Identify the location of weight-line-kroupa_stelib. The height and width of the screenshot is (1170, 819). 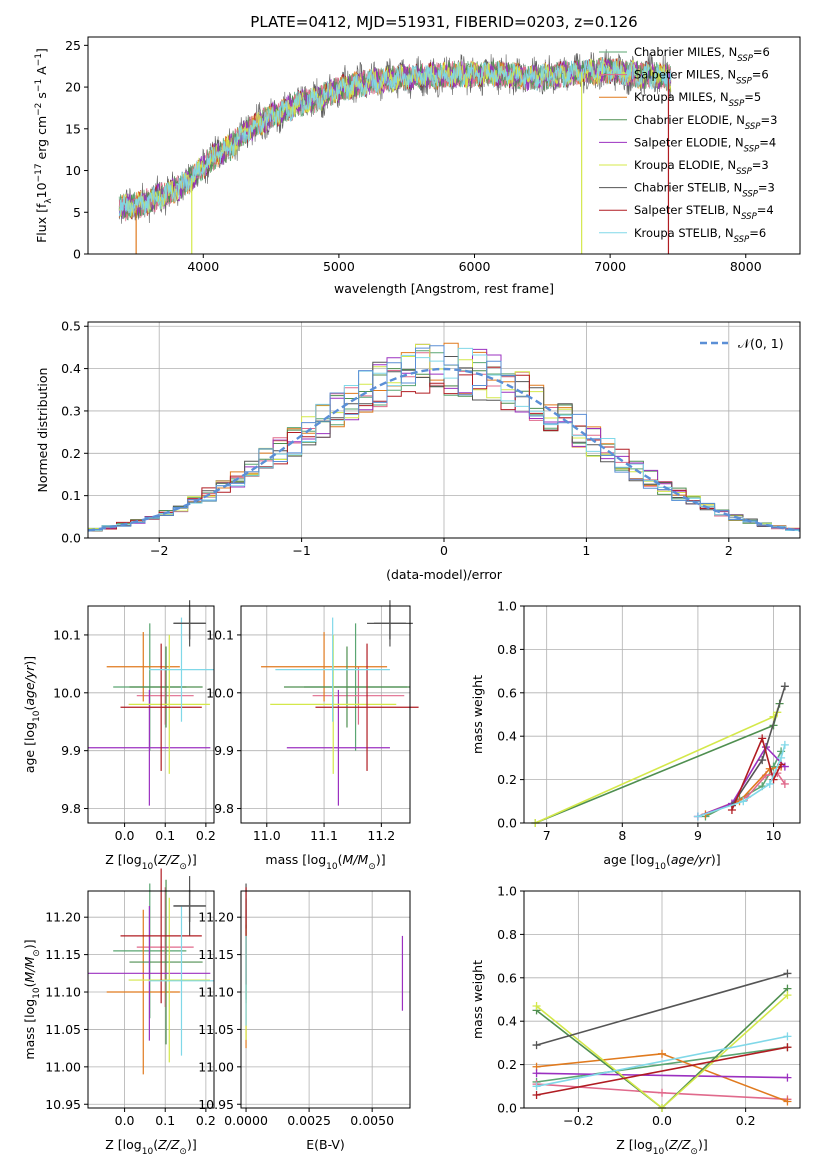
(662, 1061).